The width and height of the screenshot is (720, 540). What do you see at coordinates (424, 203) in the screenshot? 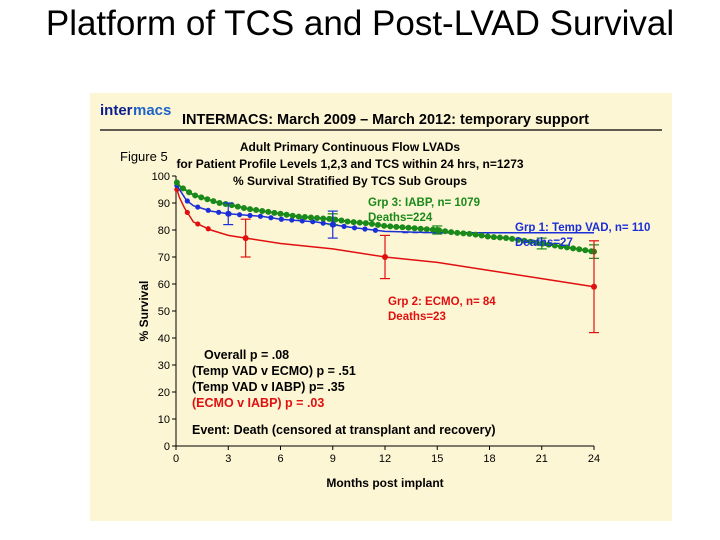
I see `series-label-iabp: Grp 3: IABP, n= 1079` at bounding box center [424, 203].